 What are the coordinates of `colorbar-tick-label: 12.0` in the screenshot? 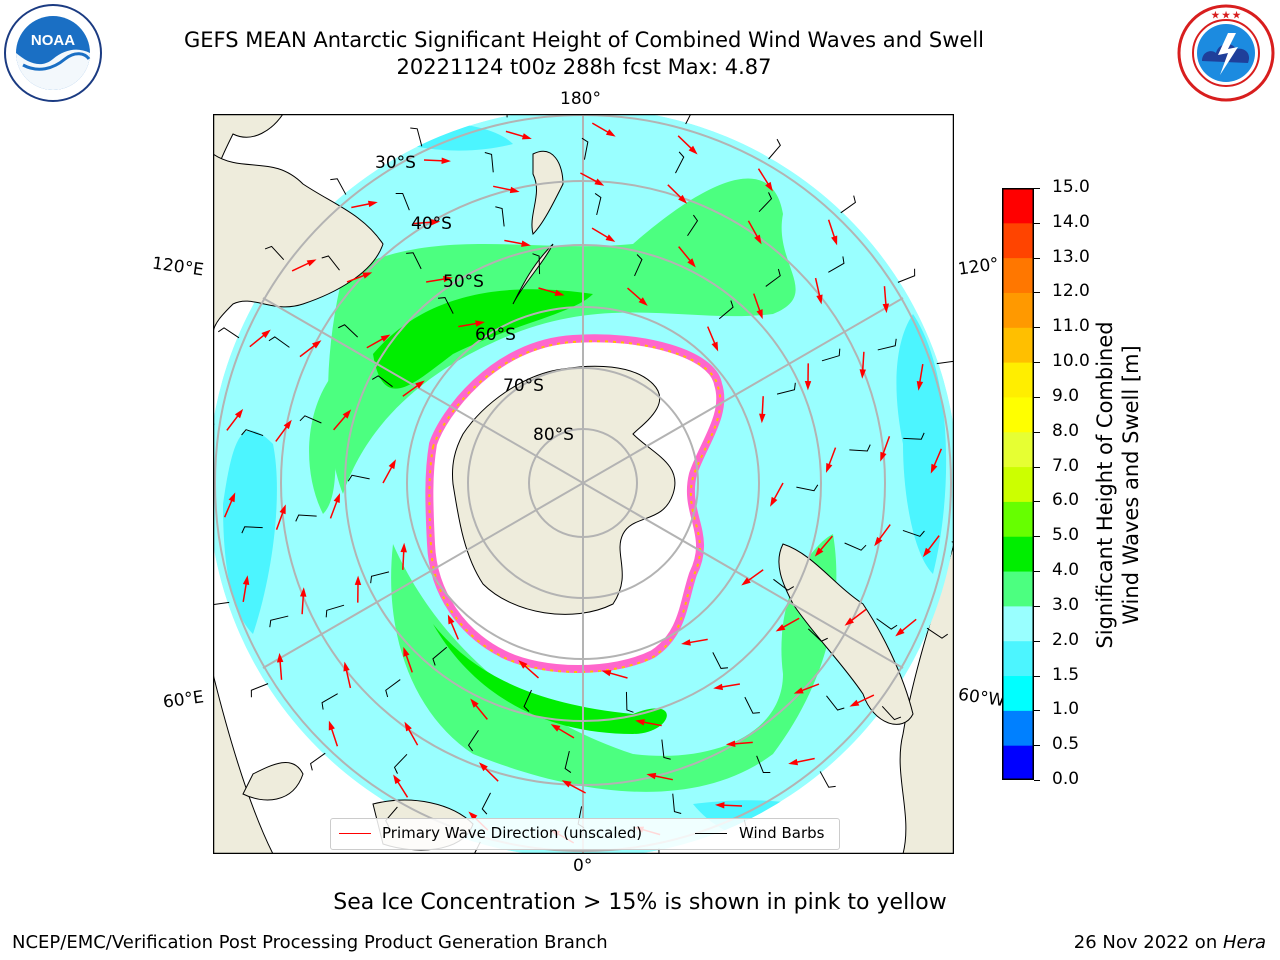 It's located at (1071, 291).